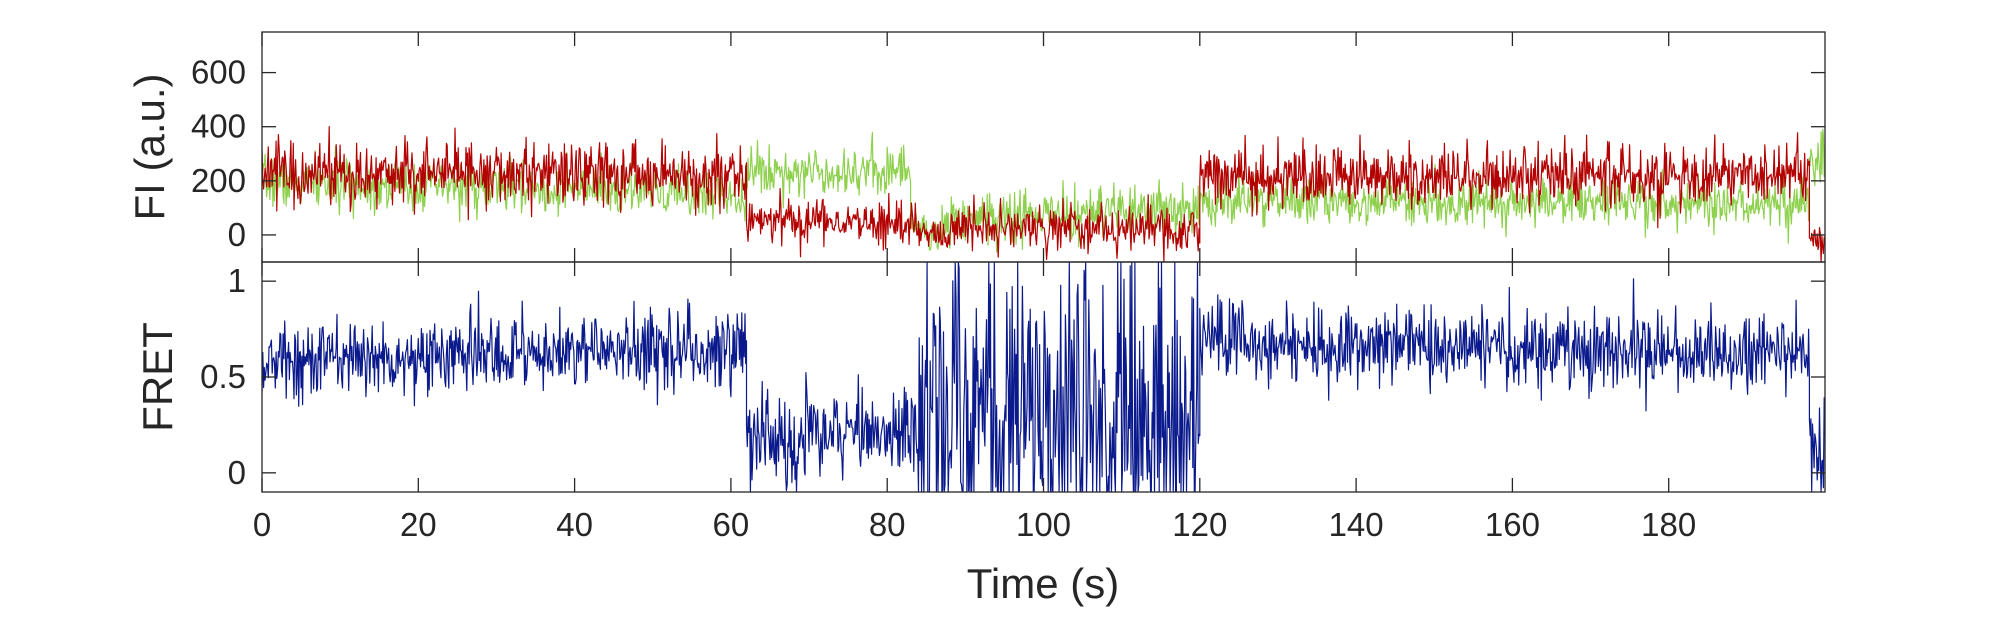  Describe the element at coordinates (218, 180) in the screenshot. I see `y-tick-label: 200` at that location.